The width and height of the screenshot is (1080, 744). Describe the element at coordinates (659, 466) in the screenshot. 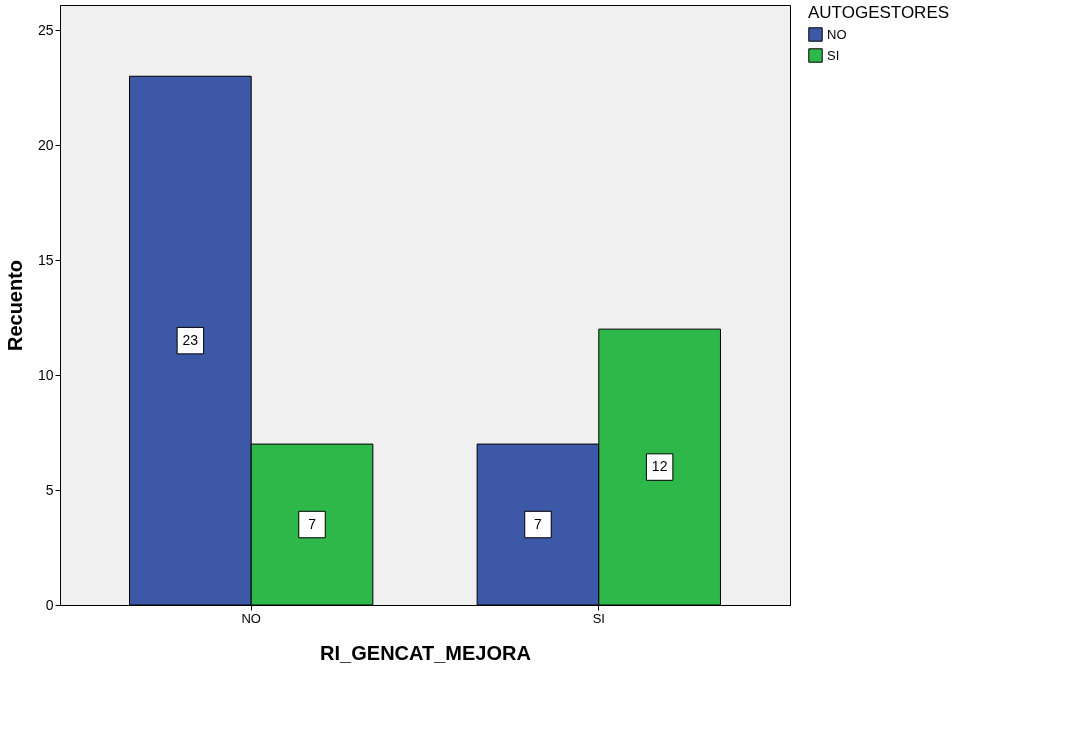

I see `data-label: 12` at that location.